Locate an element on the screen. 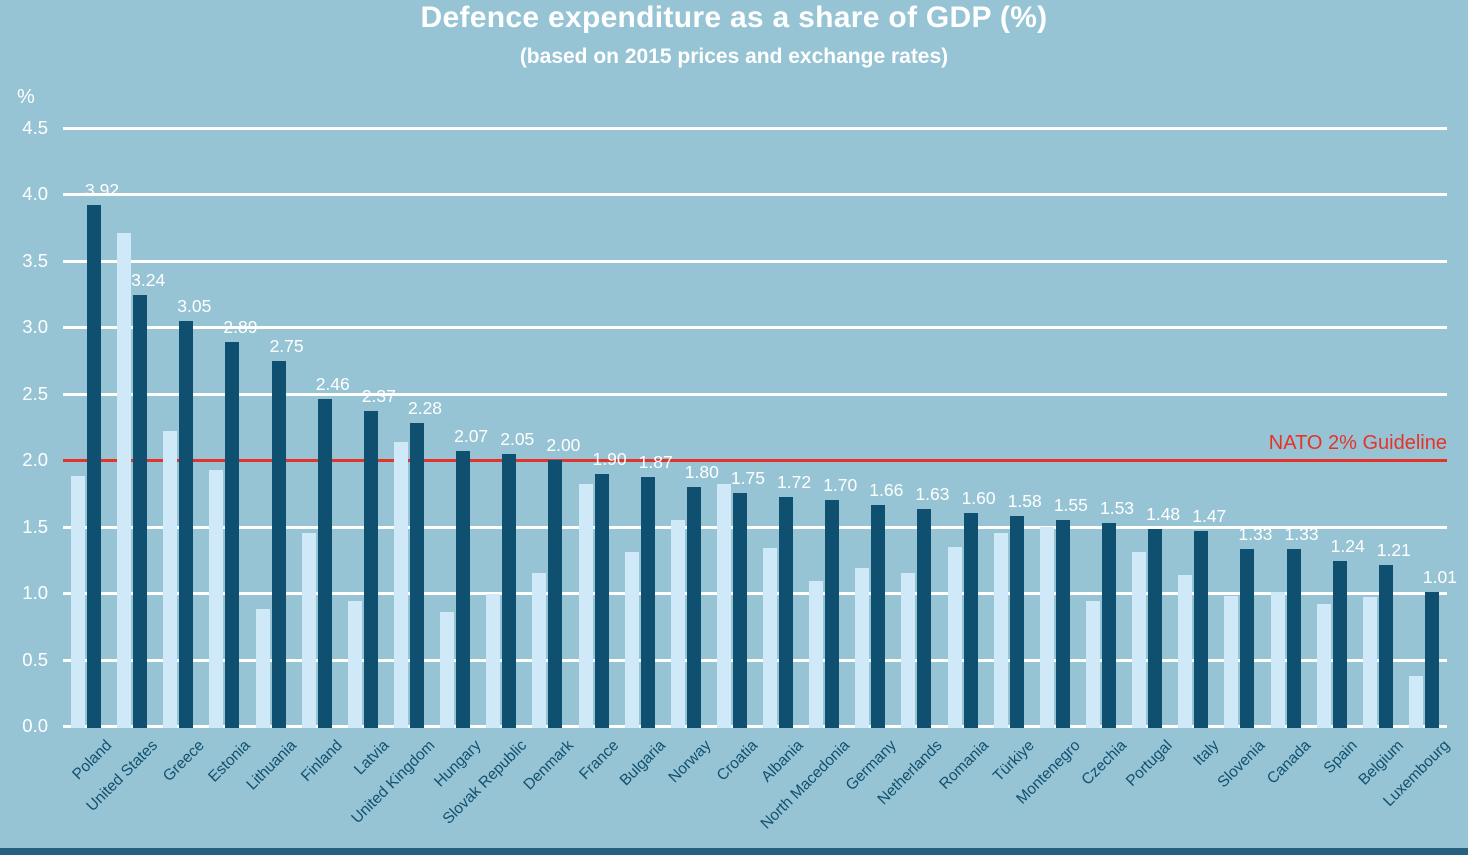  value-label: 1.21 is located at coordinates (1393, 550).